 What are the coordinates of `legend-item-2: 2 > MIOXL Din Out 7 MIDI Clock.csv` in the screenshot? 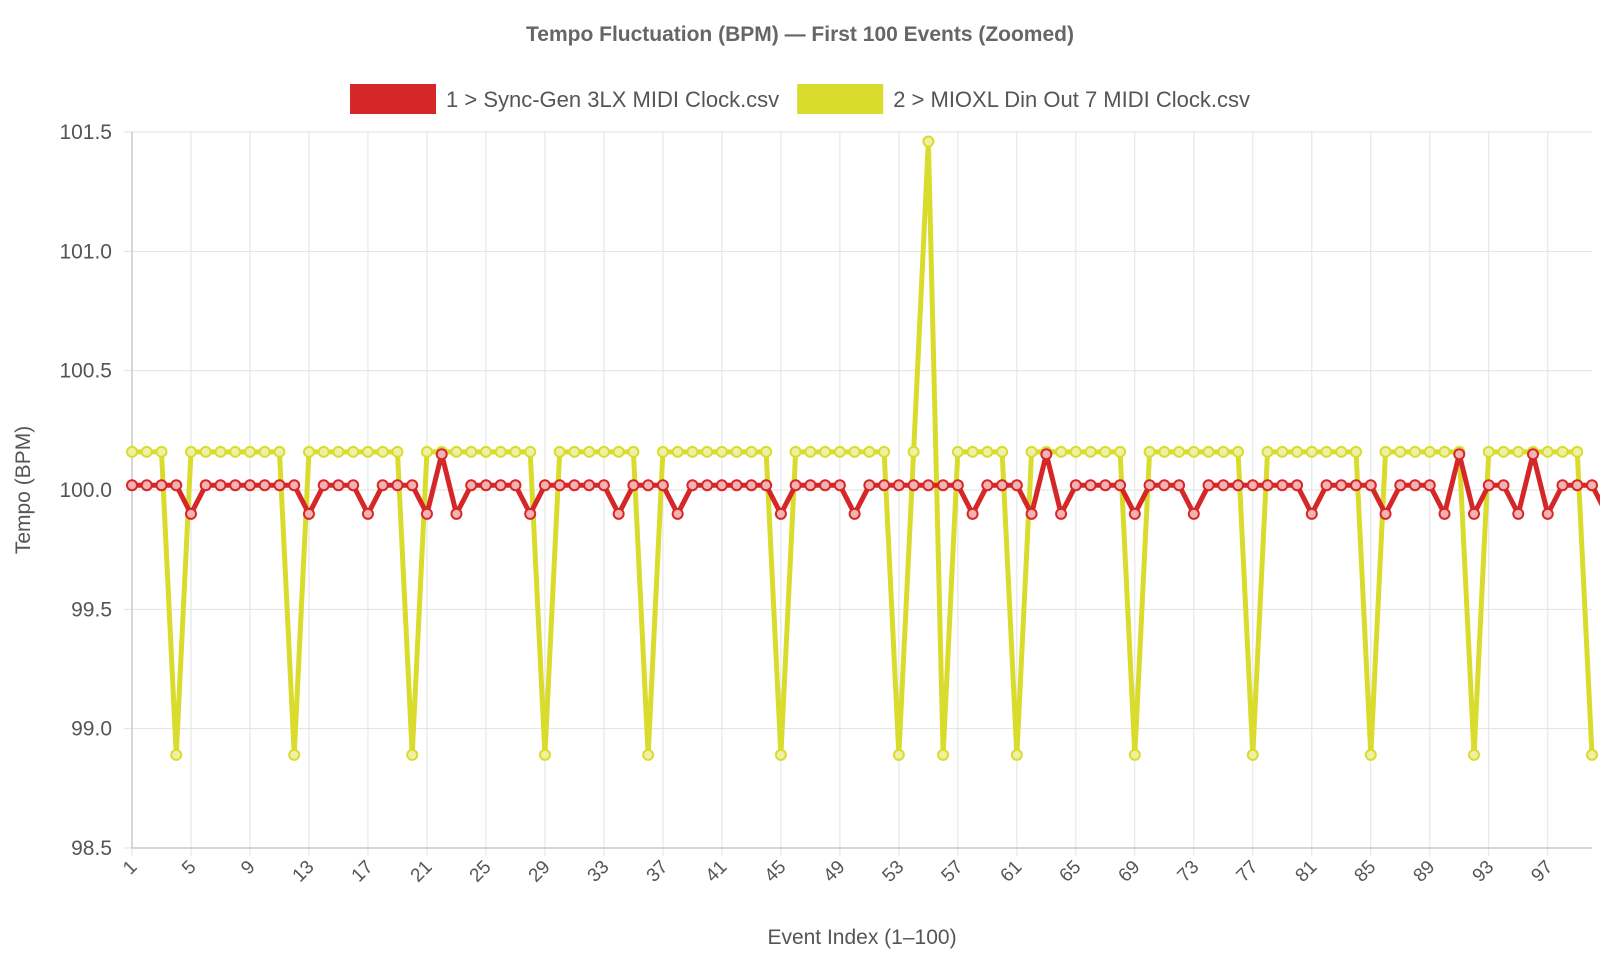 It's located at (1023, 99).